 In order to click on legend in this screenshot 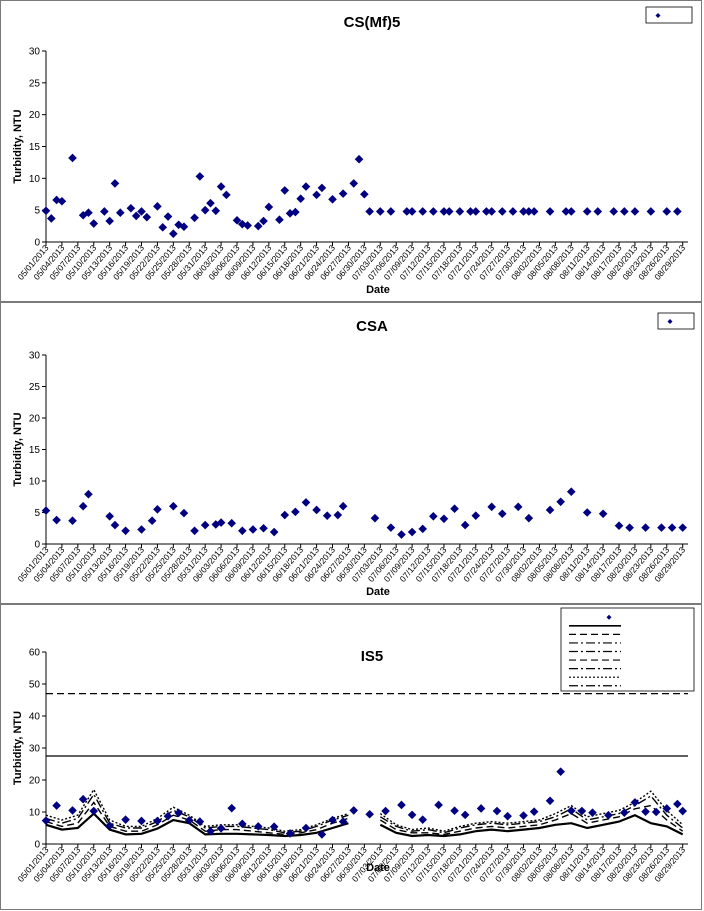, I will do `click(676, 321)`.